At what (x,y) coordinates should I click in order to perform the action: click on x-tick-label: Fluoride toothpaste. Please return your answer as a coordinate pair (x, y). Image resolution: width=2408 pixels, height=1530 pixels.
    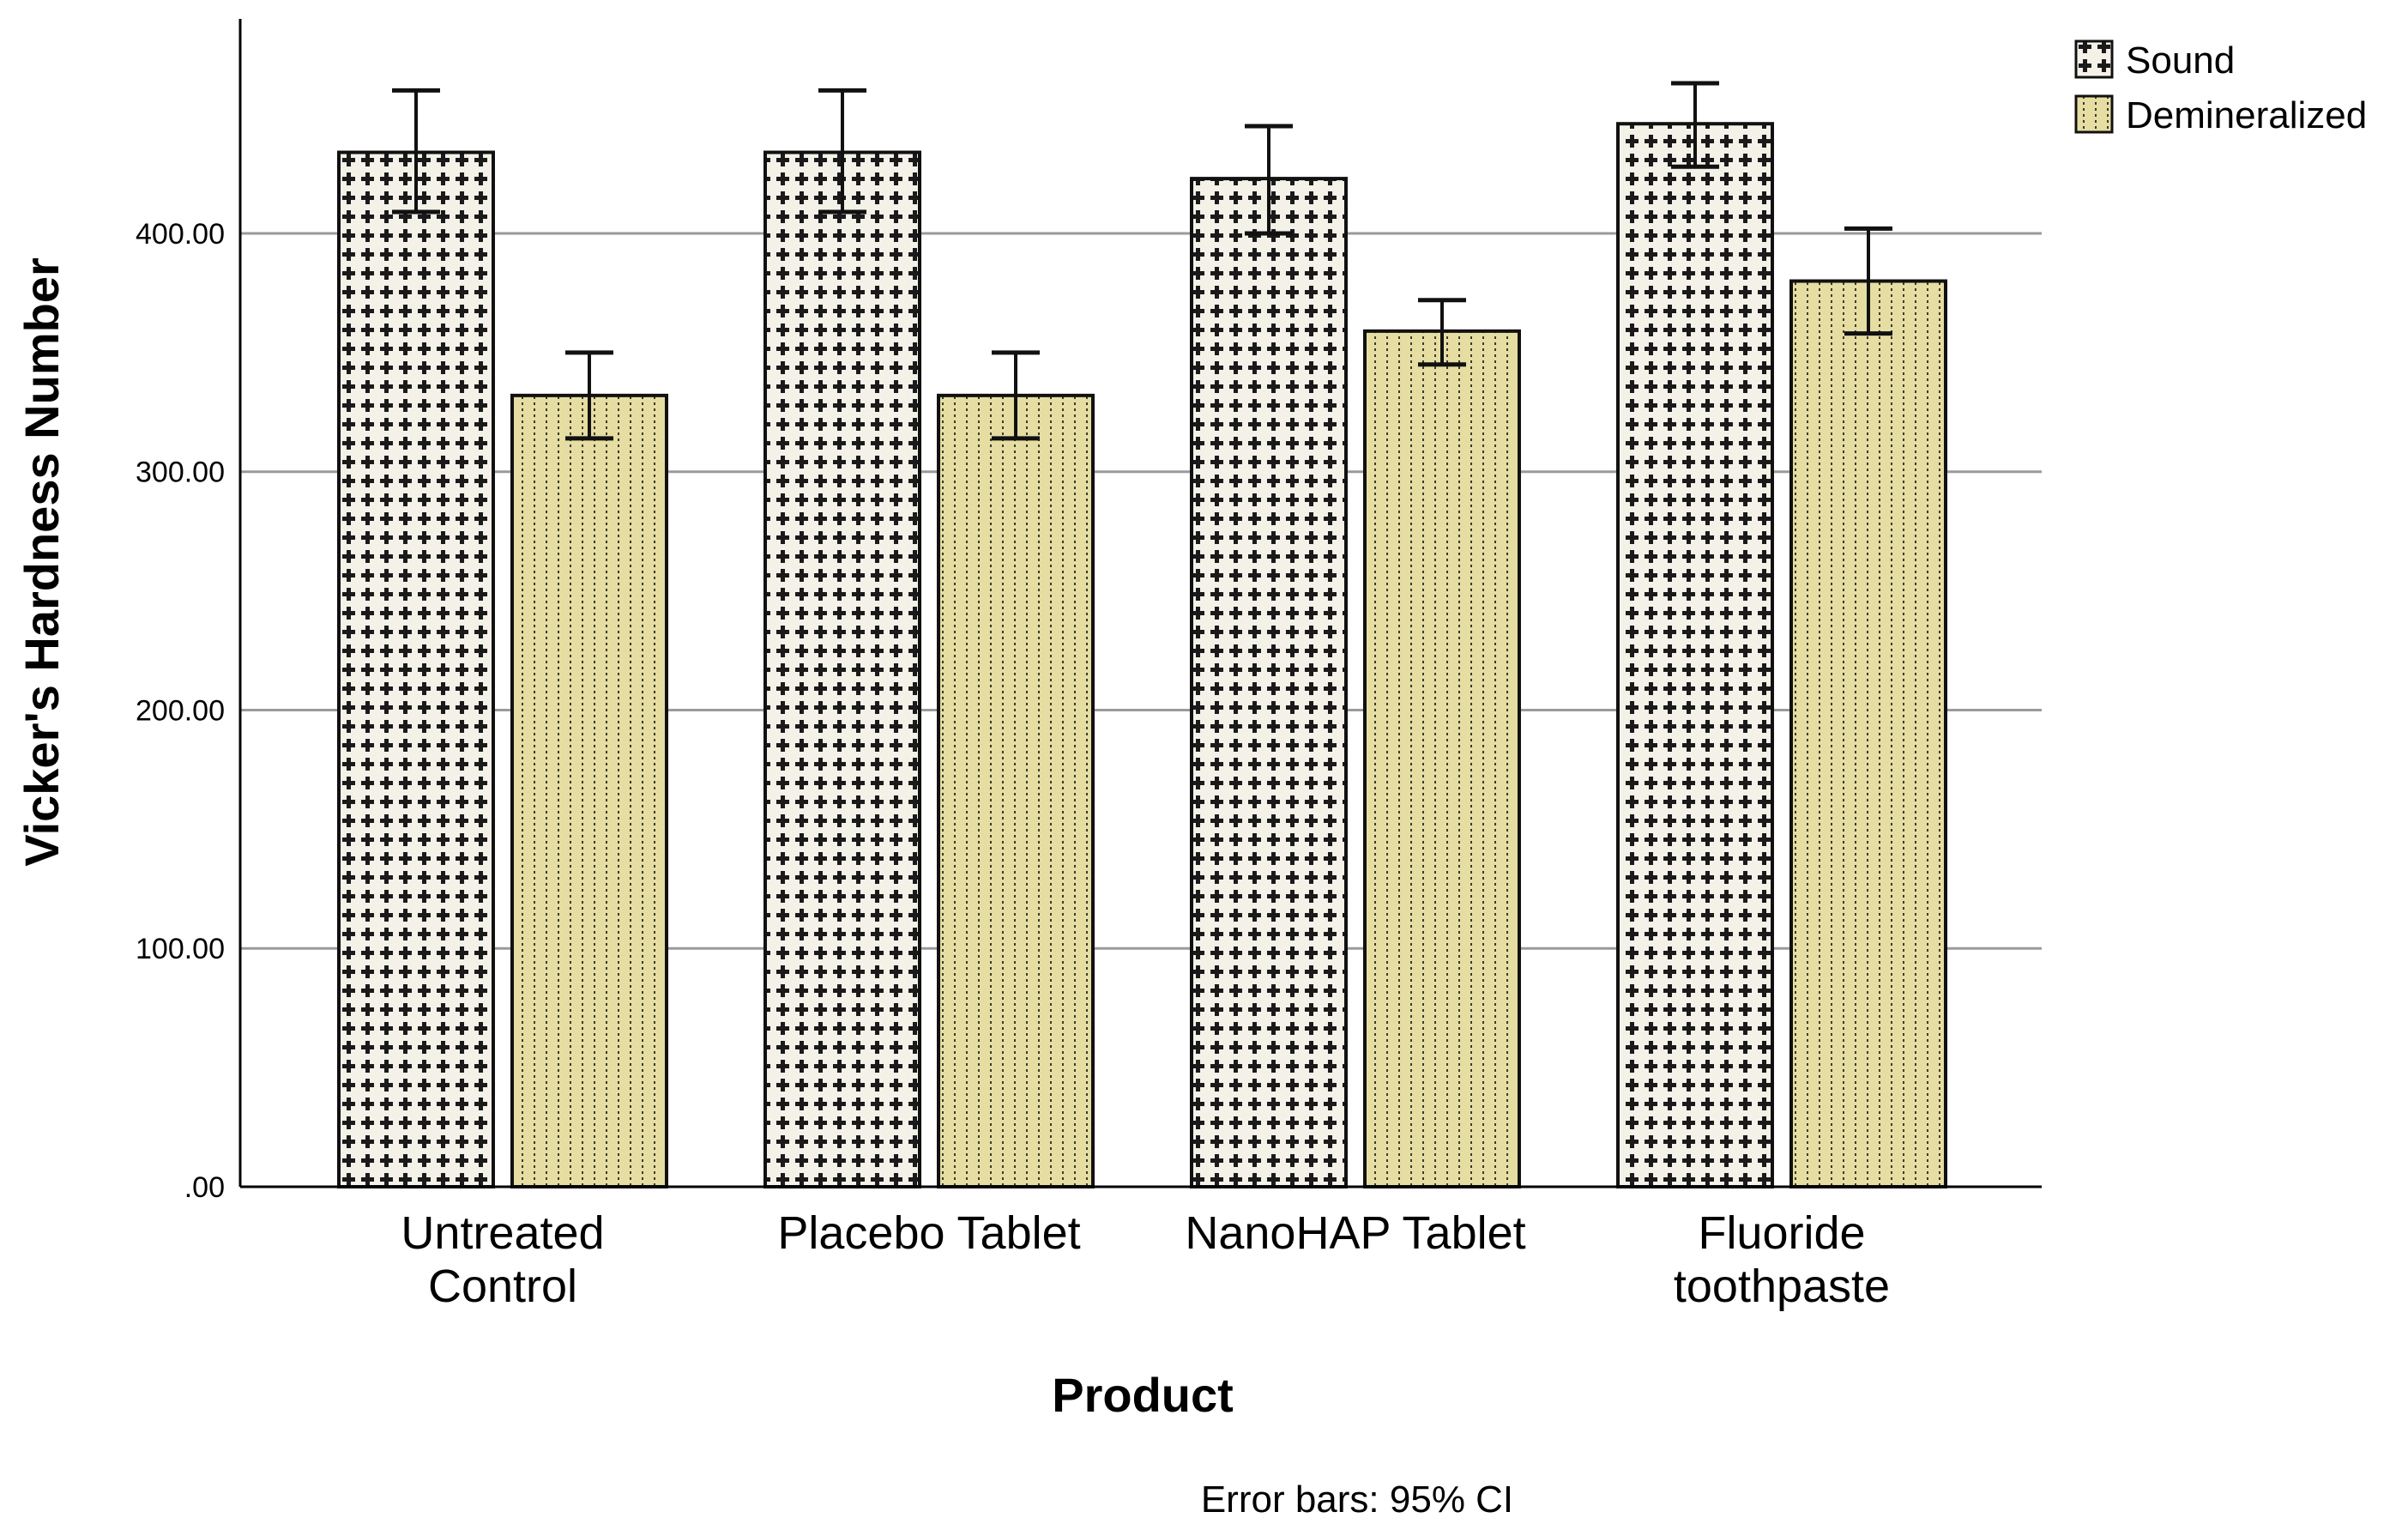
    Looking at the image, I should click on (1782, 1260).